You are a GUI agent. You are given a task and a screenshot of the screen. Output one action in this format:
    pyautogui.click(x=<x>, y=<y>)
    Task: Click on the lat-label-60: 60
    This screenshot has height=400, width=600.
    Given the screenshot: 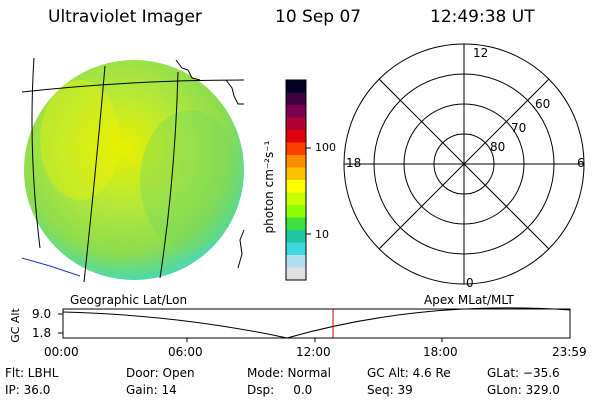 What is the action you would take?
    pyautogui.click(x=543, y=104)
    